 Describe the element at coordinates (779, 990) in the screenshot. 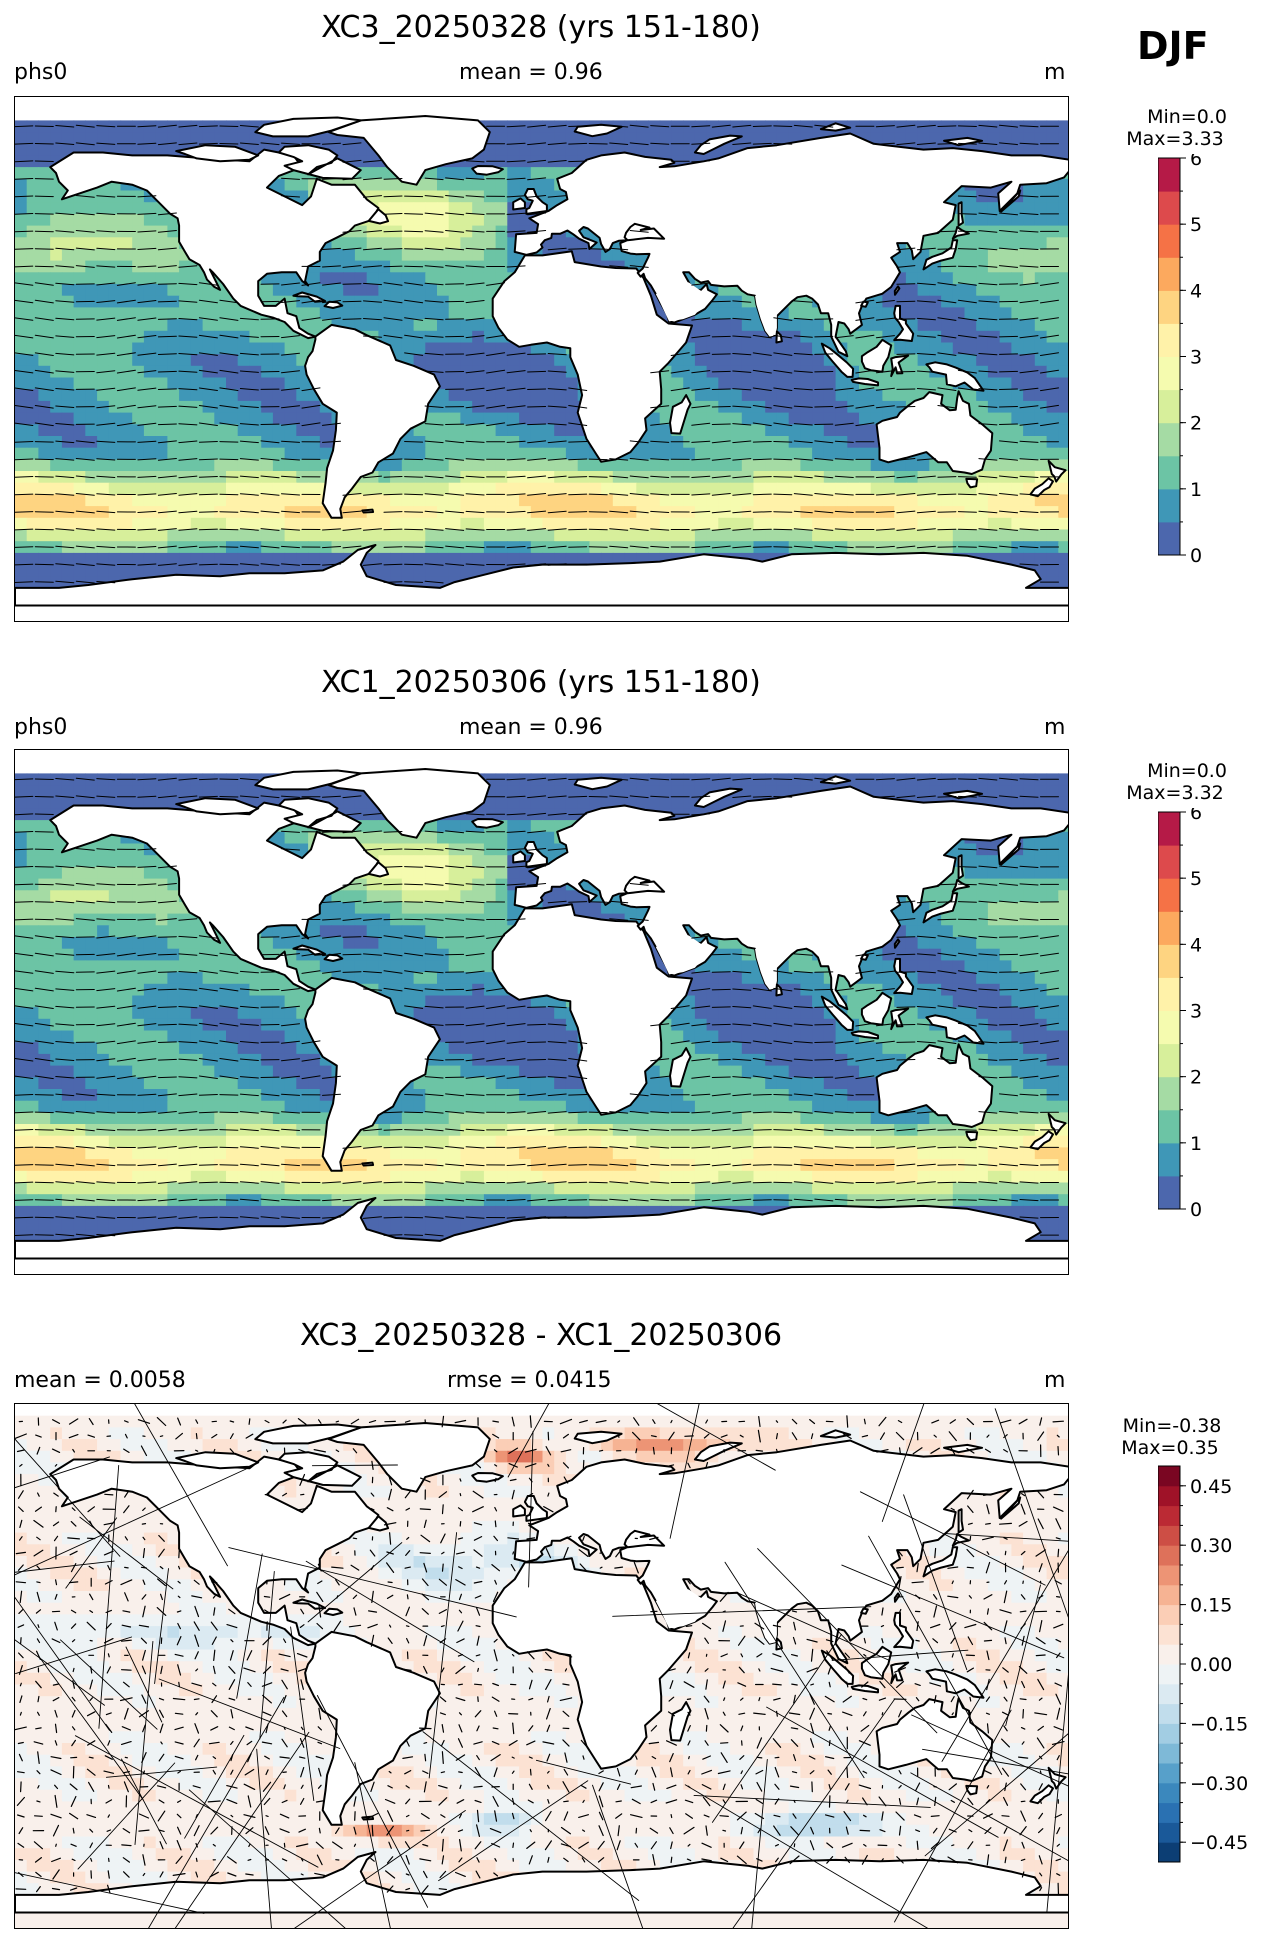

I see `landmass-srilanka` at that location.